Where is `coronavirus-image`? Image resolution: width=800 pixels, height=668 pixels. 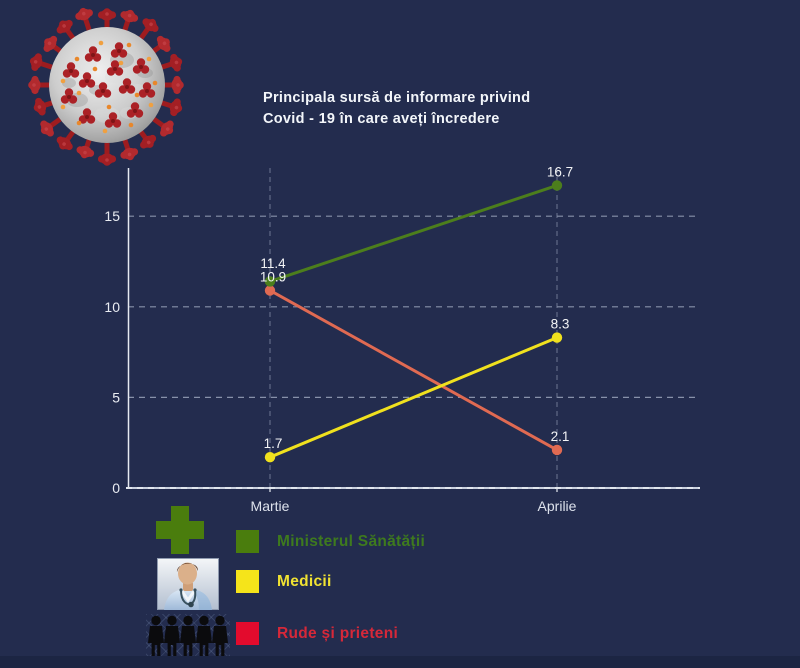 coronavirus-image is located at coordinates (106, 86).